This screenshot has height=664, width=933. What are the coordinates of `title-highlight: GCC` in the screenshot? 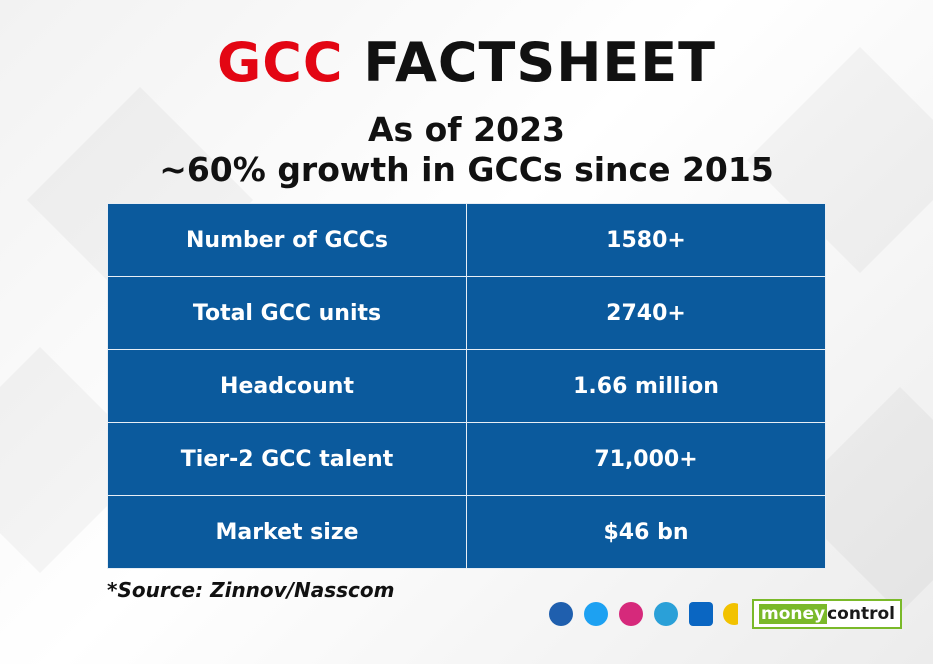 It's located at (280, 62).